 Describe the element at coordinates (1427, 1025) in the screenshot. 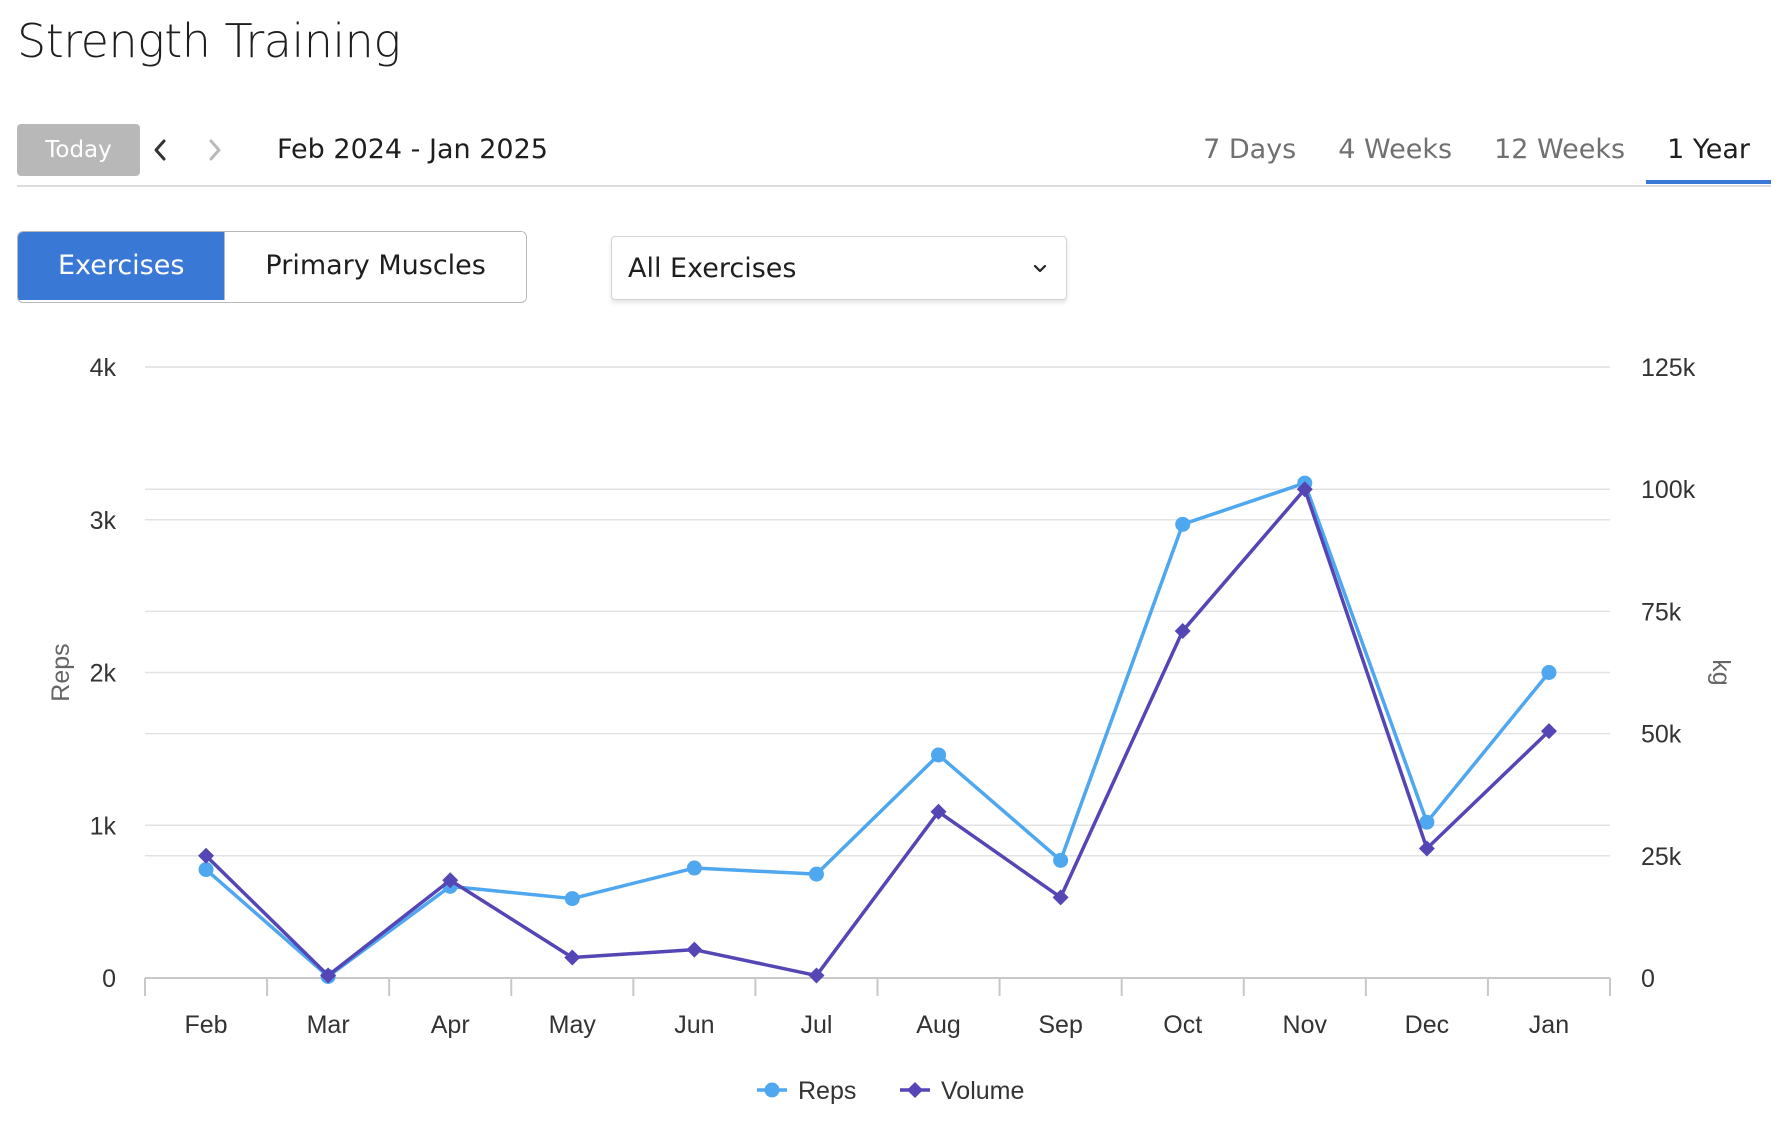

I see `x-tick-label: Dec` at that location.